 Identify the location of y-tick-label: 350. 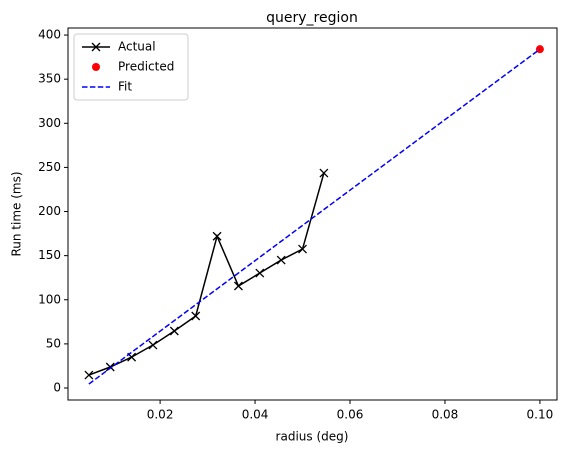
(49, 79).